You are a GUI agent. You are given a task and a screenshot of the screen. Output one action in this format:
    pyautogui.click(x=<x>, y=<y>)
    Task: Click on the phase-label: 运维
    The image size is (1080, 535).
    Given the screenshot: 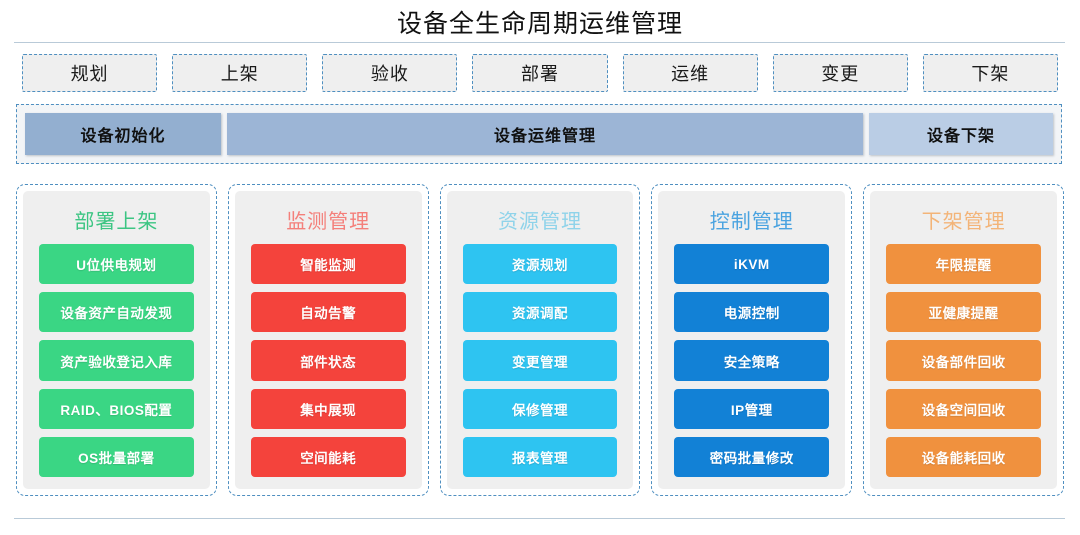 What is the action you would take?
    pyautogui.click(x=690, y=74)
    